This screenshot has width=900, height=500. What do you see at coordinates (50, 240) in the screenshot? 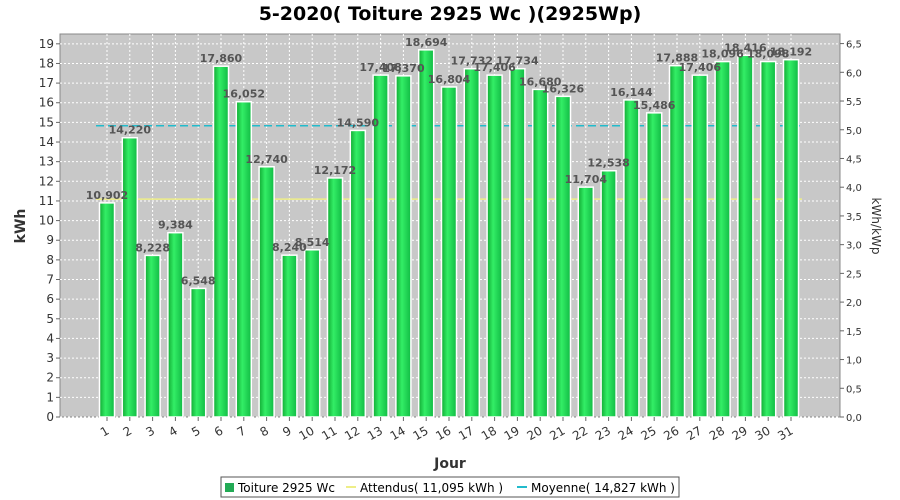
I see `y-tick-label: 9` at bounding box center [50, 240].